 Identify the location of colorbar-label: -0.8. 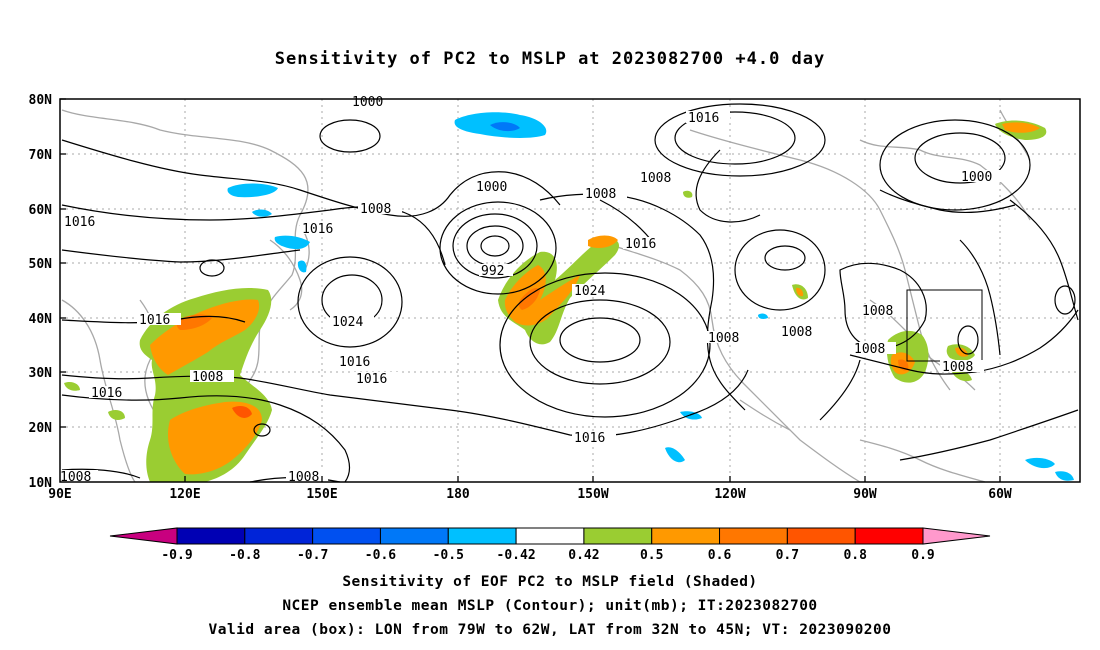
(244, 555).